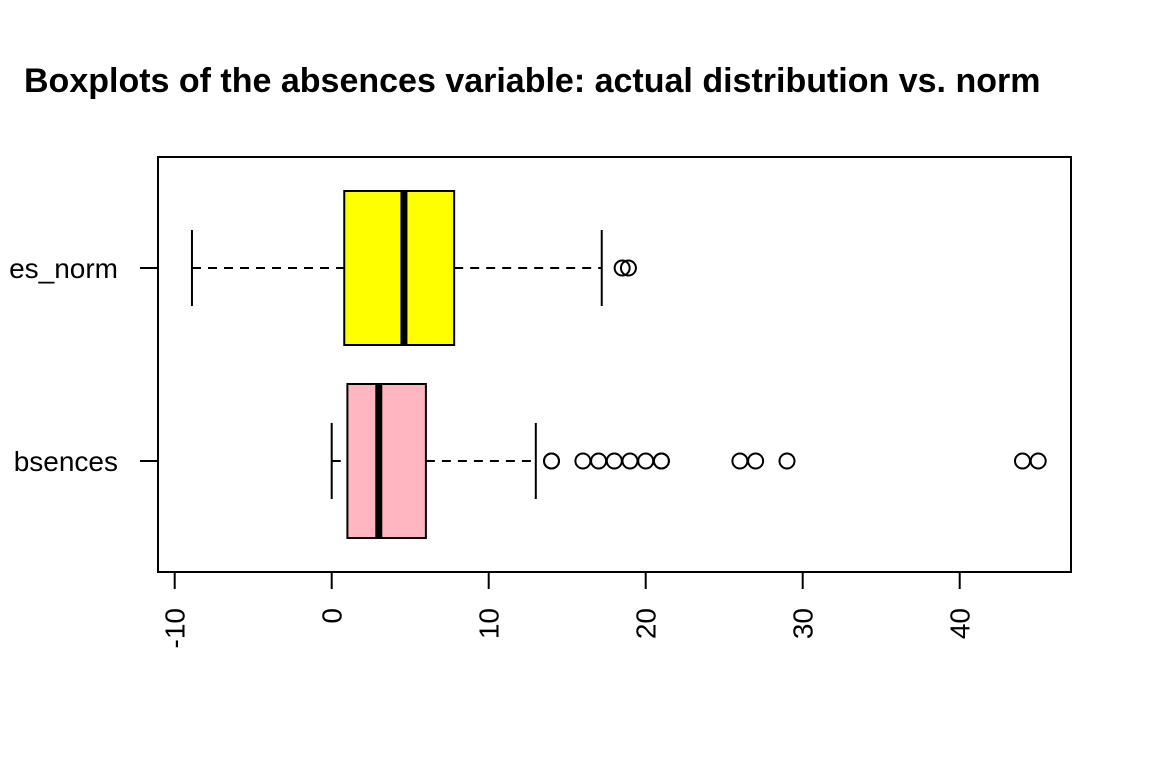  I want to click on y-tick-label: es_norm, so click(63, 268).